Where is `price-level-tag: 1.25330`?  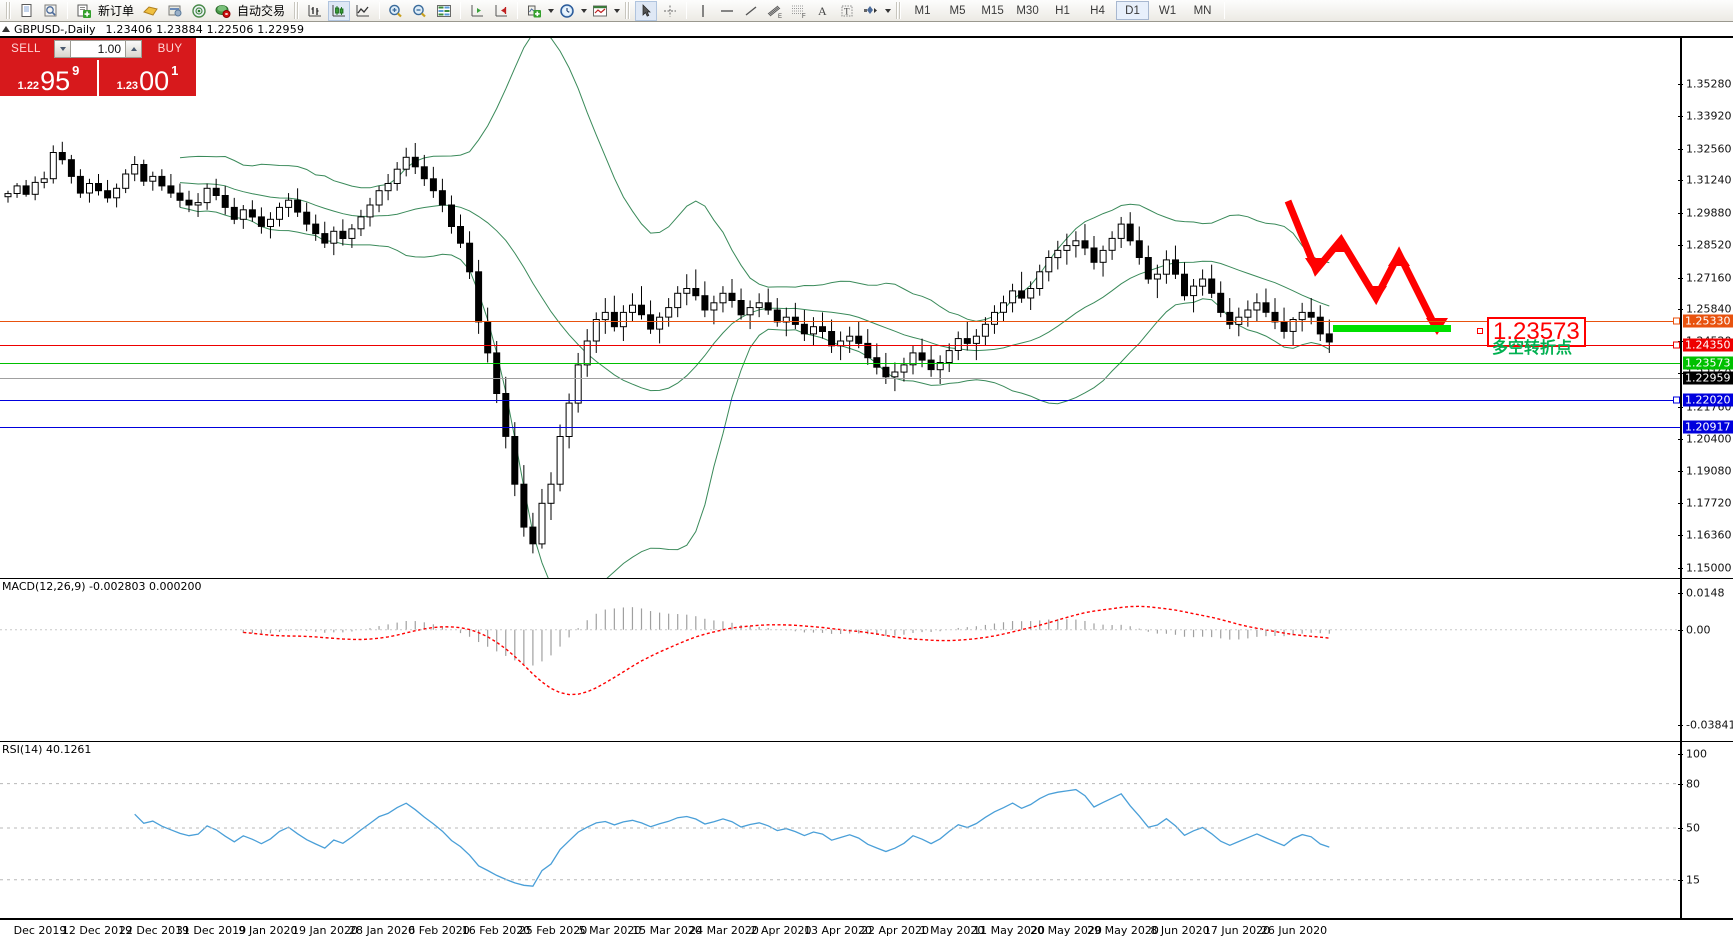 price-level-tag: 1.25330 is located at coordinates (1708, 321).